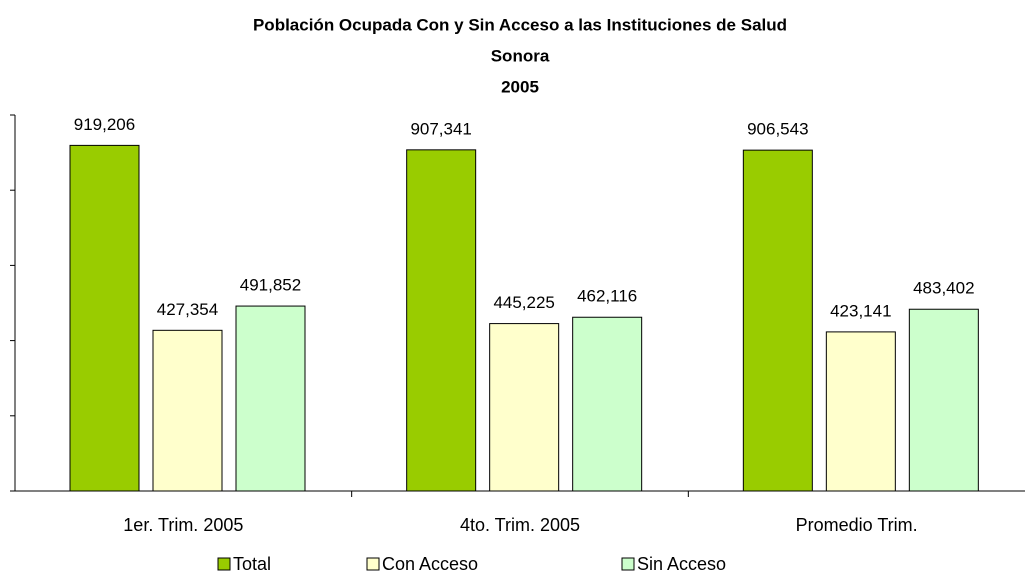  Describe the element at coordinates (104, 124) in the screenshot. I see `data-label: 919,206` at that location.